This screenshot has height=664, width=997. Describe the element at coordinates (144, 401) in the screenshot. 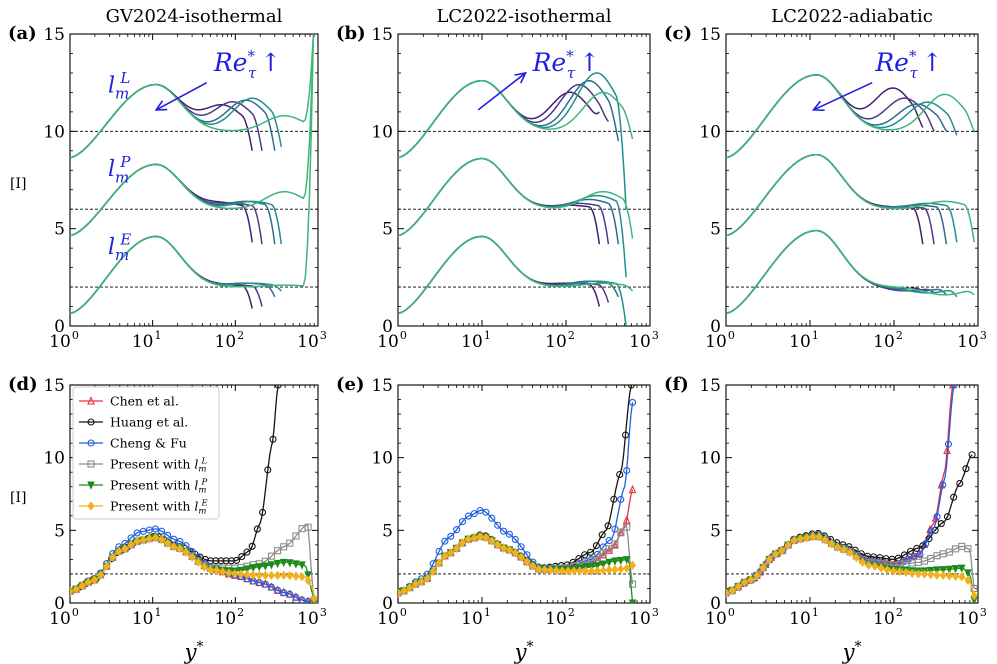

I see `legend-label: Chen et al.` at that location.